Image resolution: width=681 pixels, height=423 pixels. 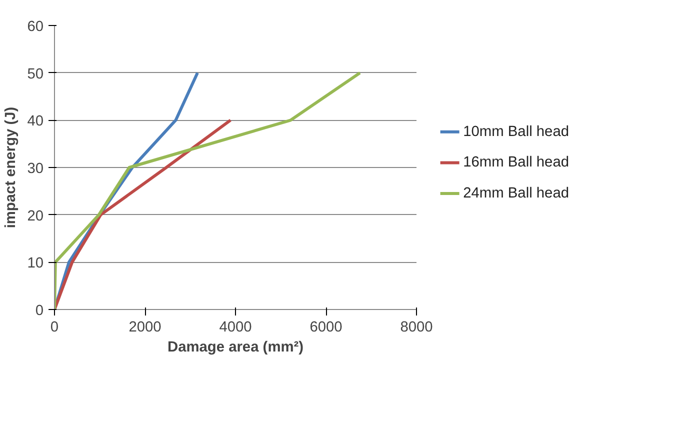 What do you see at coordinates (516, 194) in the screenshot?
I see `legend-label: 24mm Ball head` at bounding box center [516, 194].